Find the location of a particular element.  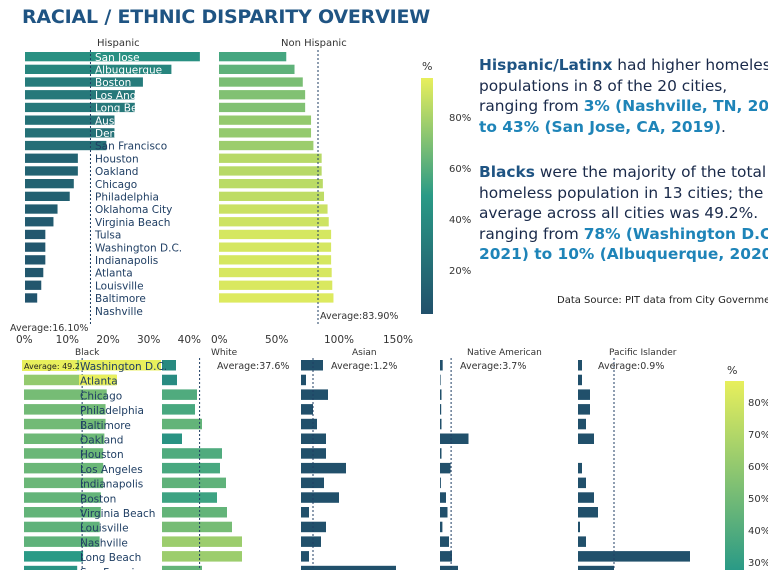

bottom-city-label-los-angeles: Los Angeles is located at coordinates (111, 470).